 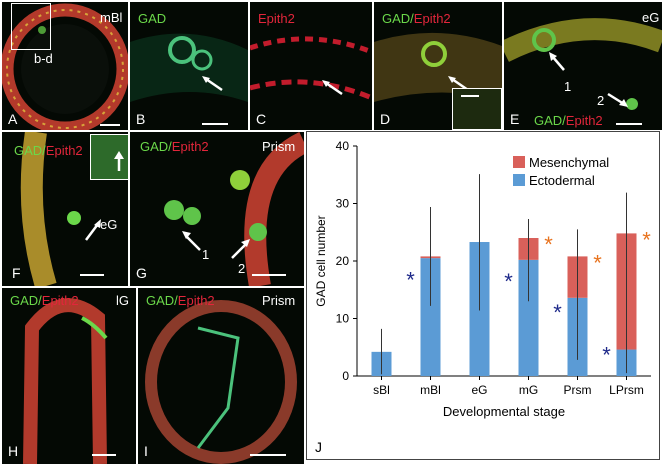 I want to click on y-tick-label: 20, so click(x=343, y=261).